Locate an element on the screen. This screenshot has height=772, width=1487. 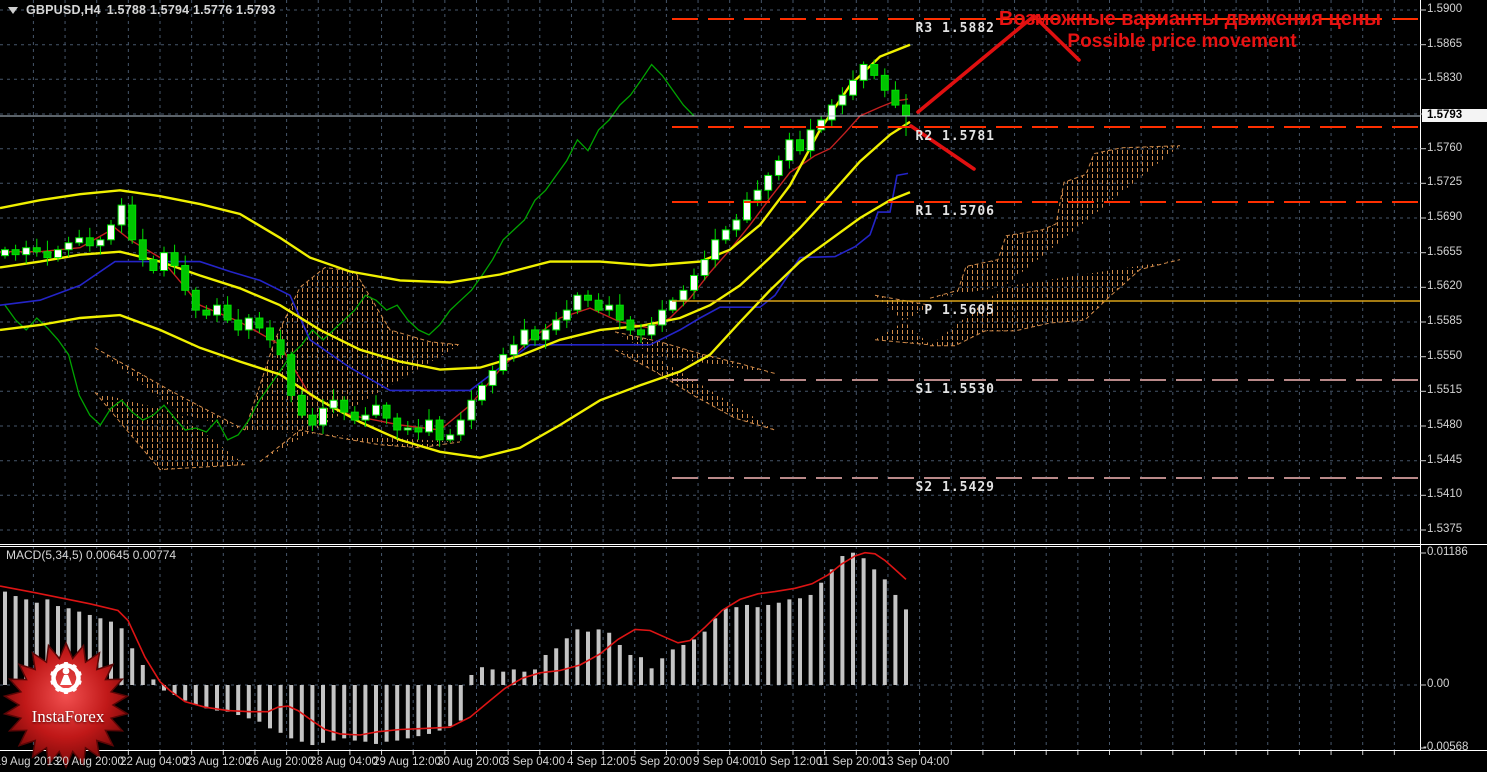
time-axis-label: 10 Sep 12:00 is located at coordinates (788, 762).